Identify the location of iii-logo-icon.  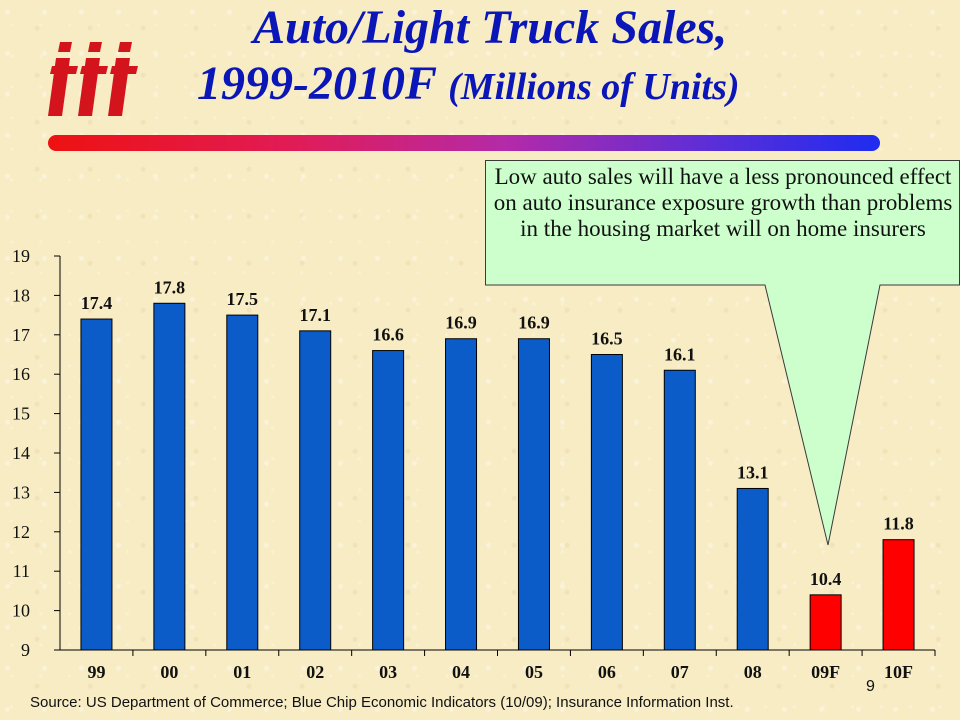
(93, 79).